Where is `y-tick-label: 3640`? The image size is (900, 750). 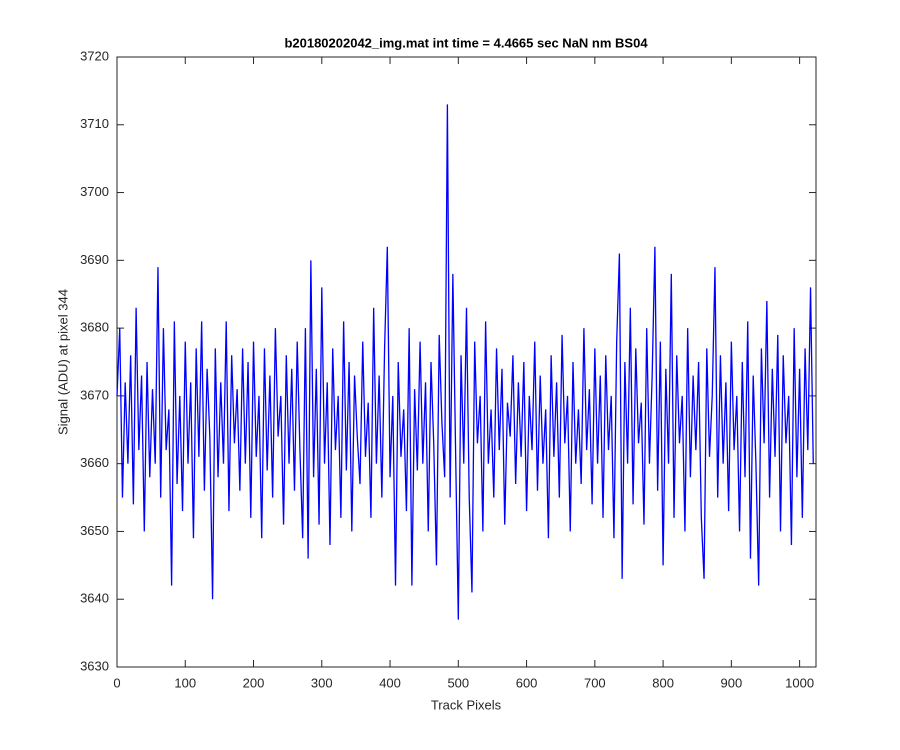
y-tick-label: 3640 is located at coordinates (94, 598).